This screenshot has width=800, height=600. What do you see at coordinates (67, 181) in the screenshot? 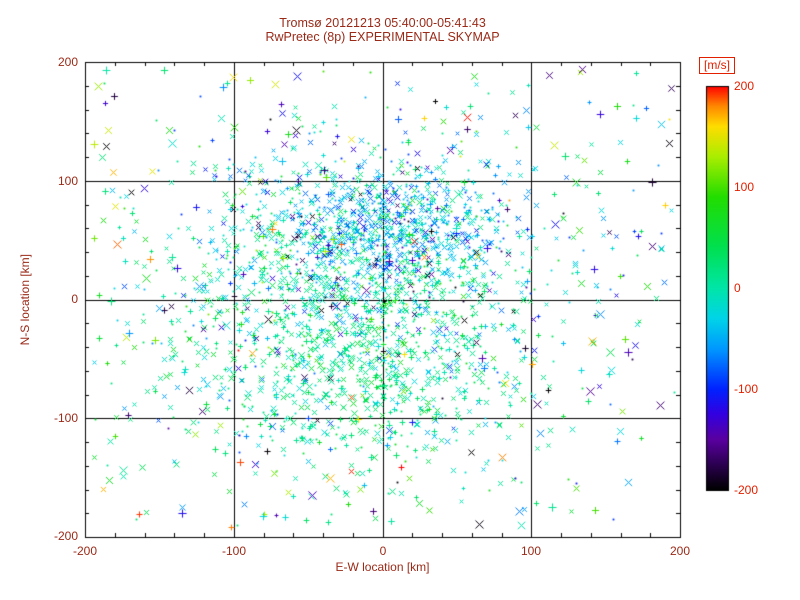
I see `y-tick-label: 100` at bounding box center [67, 181].